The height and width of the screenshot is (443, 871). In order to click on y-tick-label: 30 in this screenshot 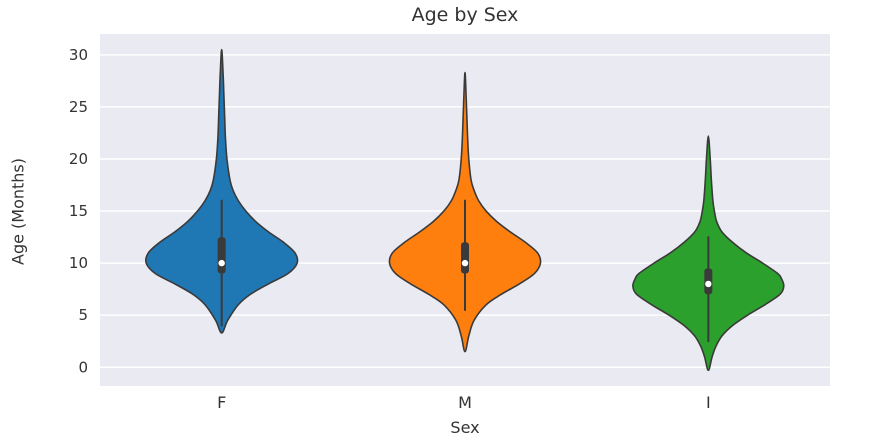, I will do `click(78, 55)`.